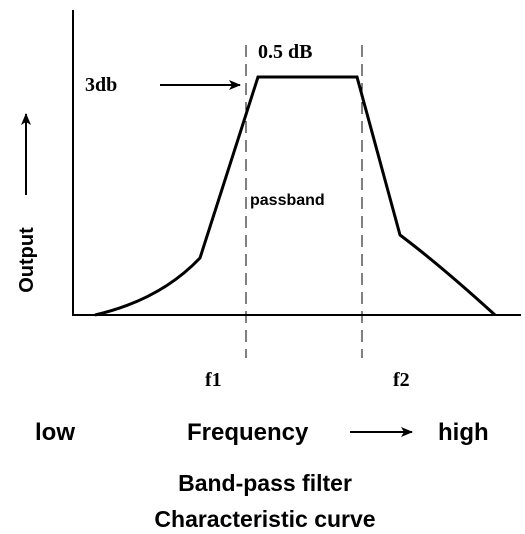  I want to click on x-low: low, so click(55, 432).